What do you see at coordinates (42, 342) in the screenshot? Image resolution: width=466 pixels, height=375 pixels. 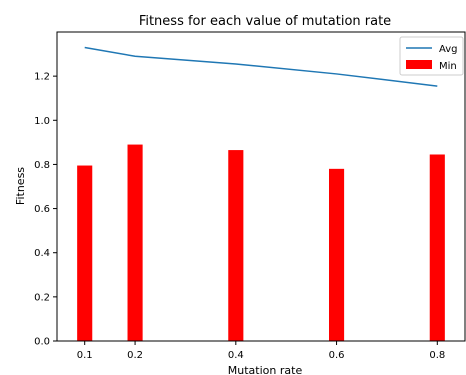 I see `y-tick-label: 0.0` at bounding box center [42, 342].